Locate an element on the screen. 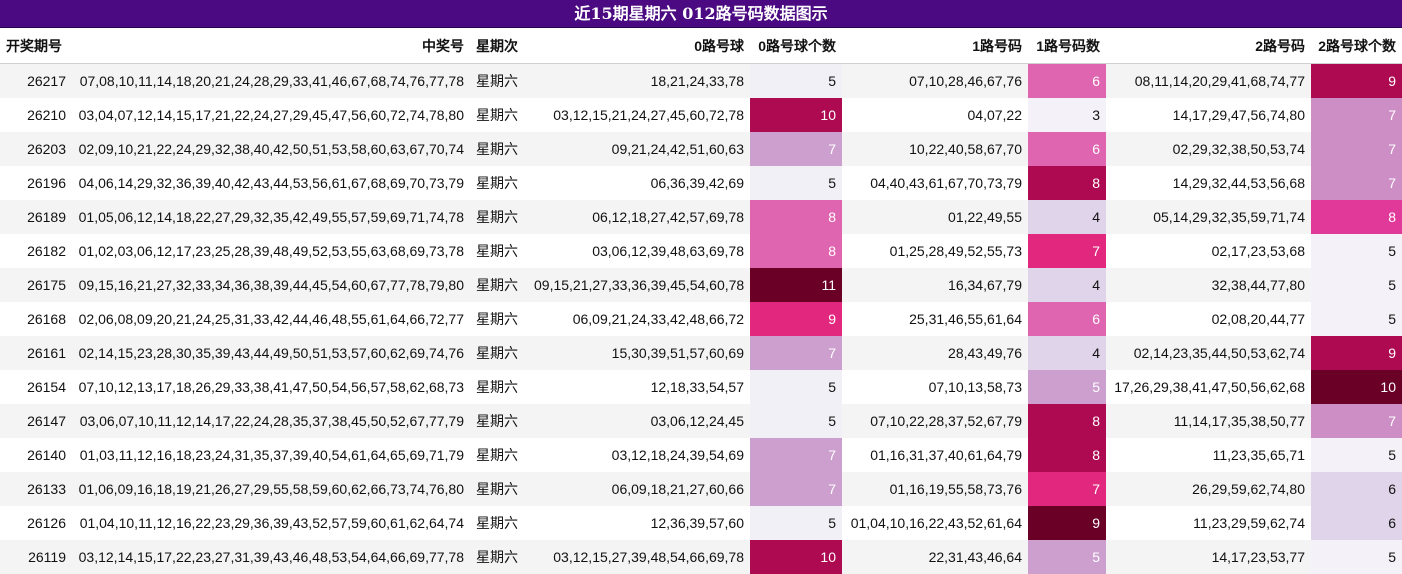 Image resolution: width=1402 pixels, height=574 pixels. header-route1-numbers: 1路号码 is located at coordinates (935, 46).